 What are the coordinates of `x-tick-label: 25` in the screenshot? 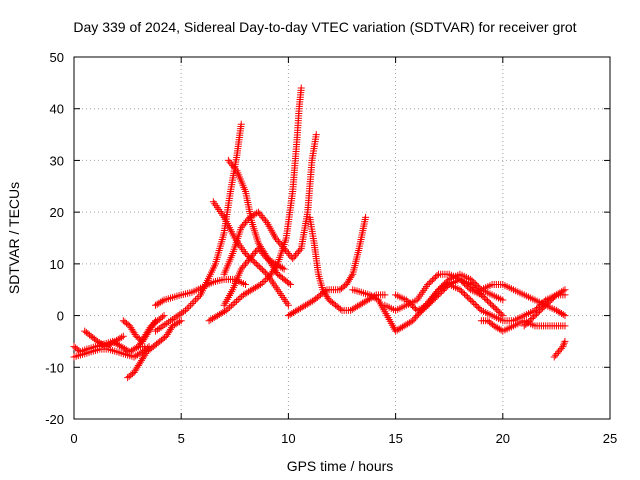 It's located at (610, 438).